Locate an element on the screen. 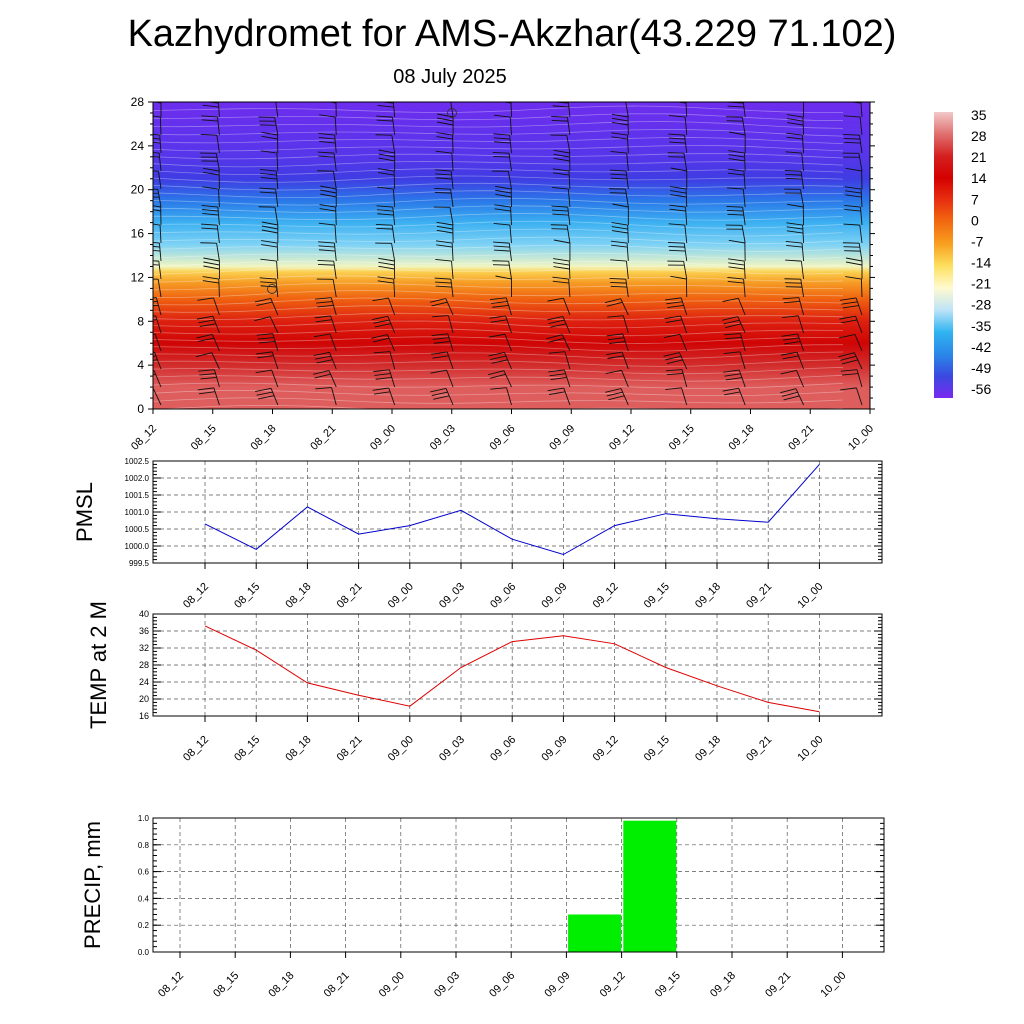 Image resolution: width=1024 pixels, height=1024 pixels. y-tick-label: 20 is located at coordinates (144, 699).